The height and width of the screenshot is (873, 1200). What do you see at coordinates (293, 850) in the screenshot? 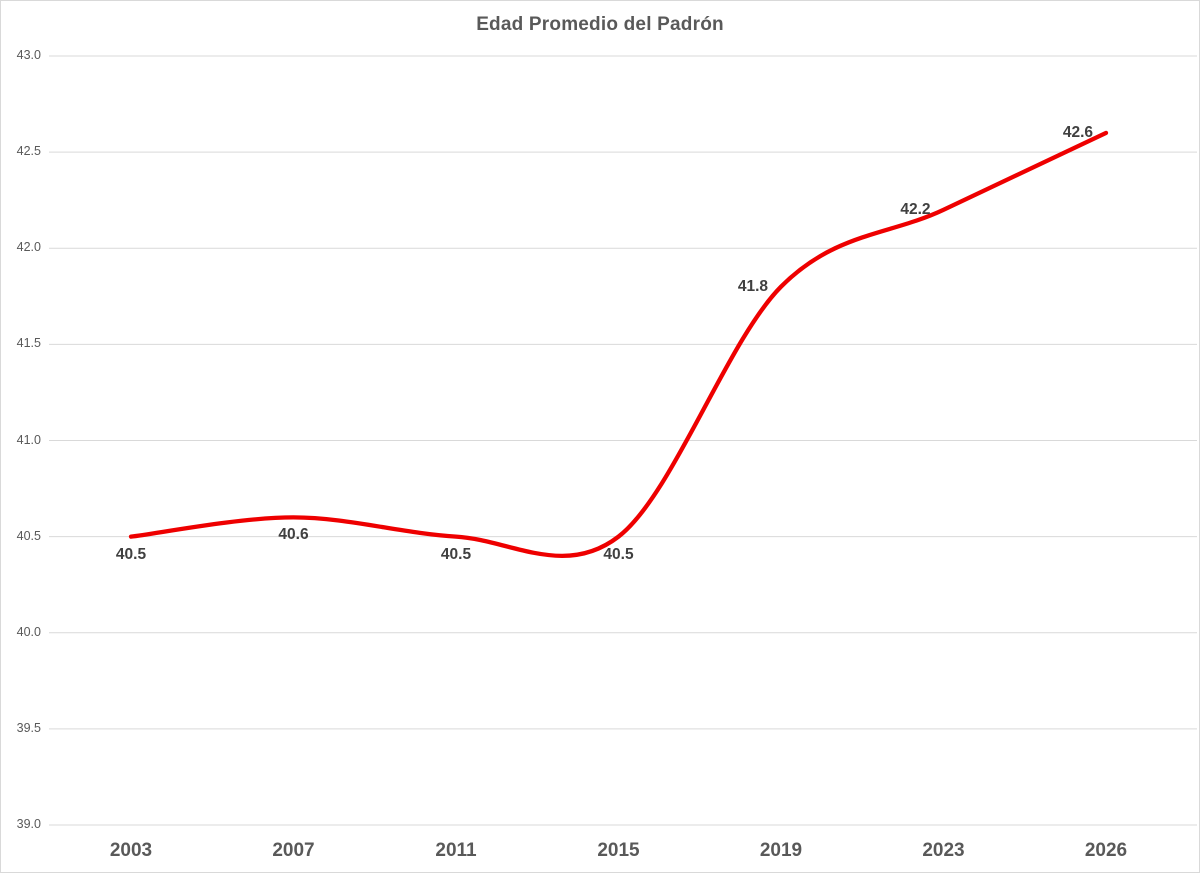
I see `x-axis-tick: 2007` at bounding box center [293, 850].